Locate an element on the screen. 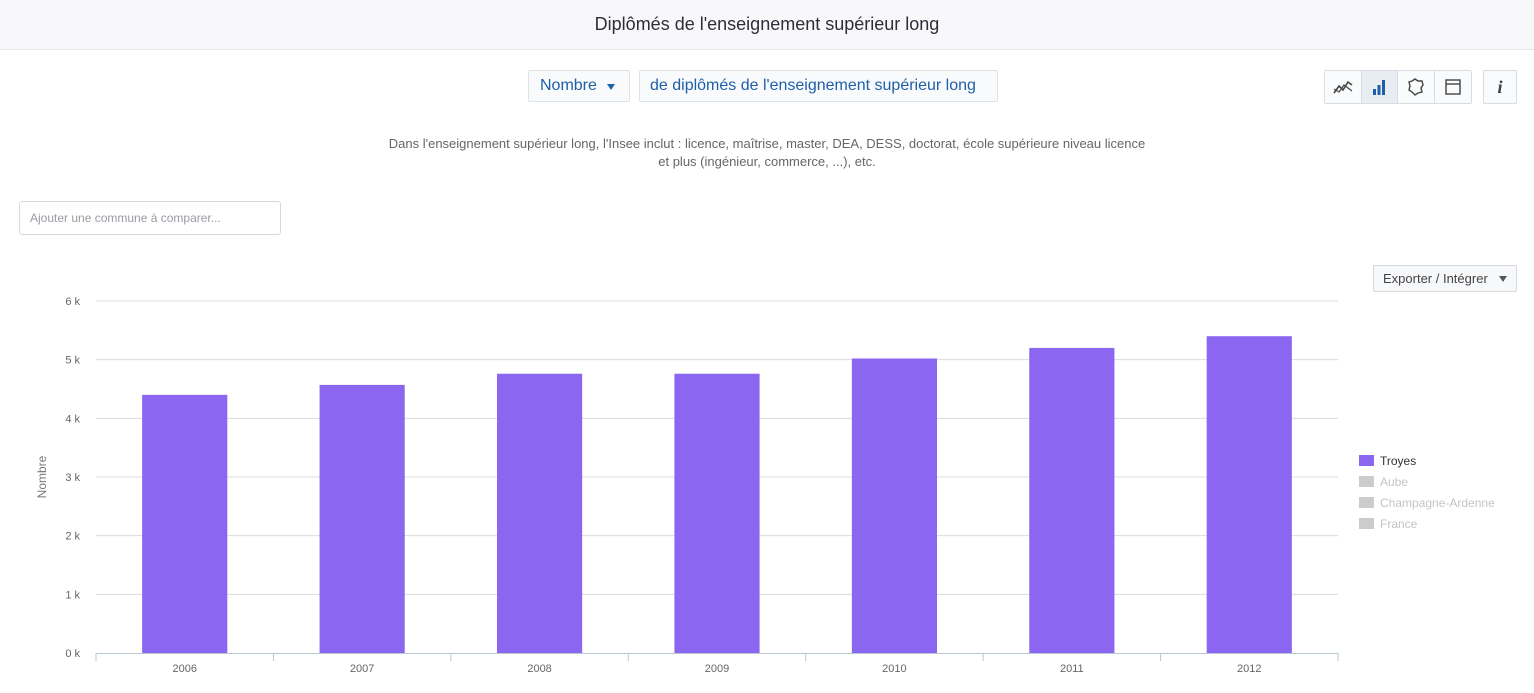 The height and width of the screenshot is (693, 1534). bar-2010 is located at coordinates (894, 505).